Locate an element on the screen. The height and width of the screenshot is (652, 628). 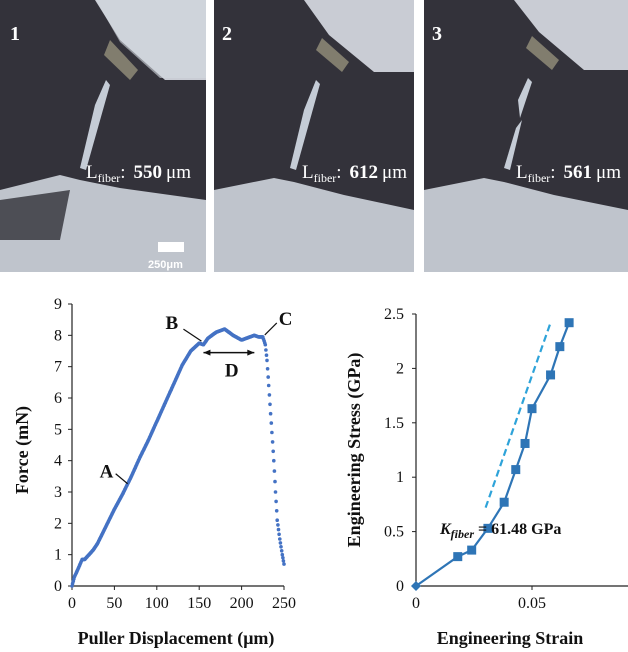
scale-bar-label: 250μm is located at coordinates (165, 265).